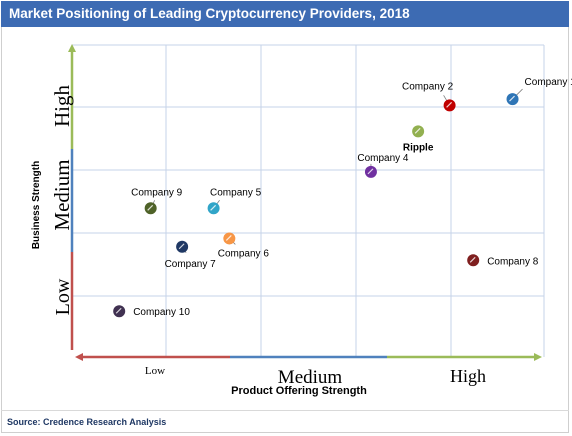 The image size is (572, 436). What do you see at coordinates (548, 82) in the screenshot?
I see `point-label-company-1: Company 1` at bounding box center [548, 82].